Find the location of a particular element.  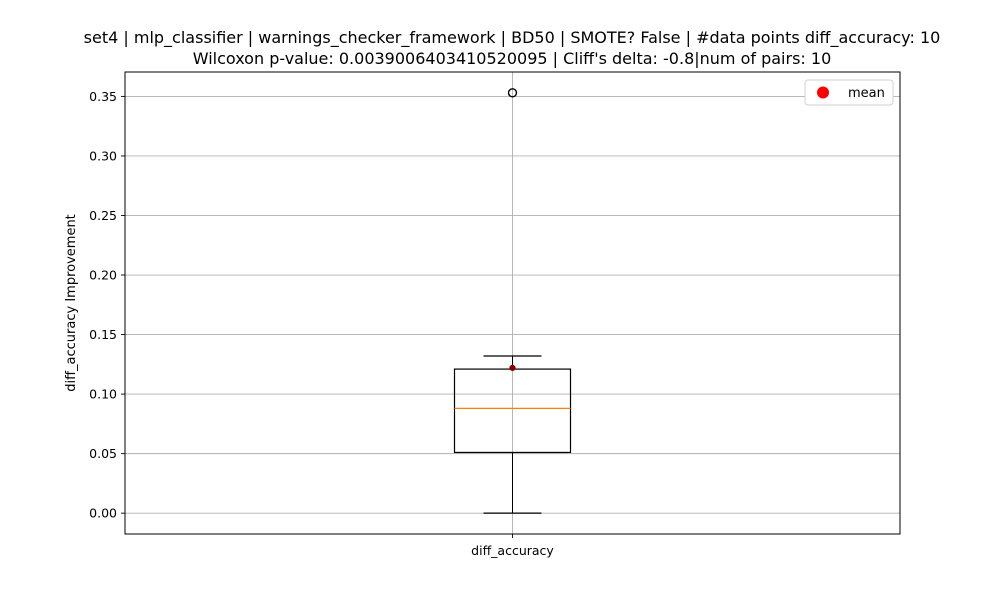

y-tick-label: 0.25 is located at coordinates (103, 215).